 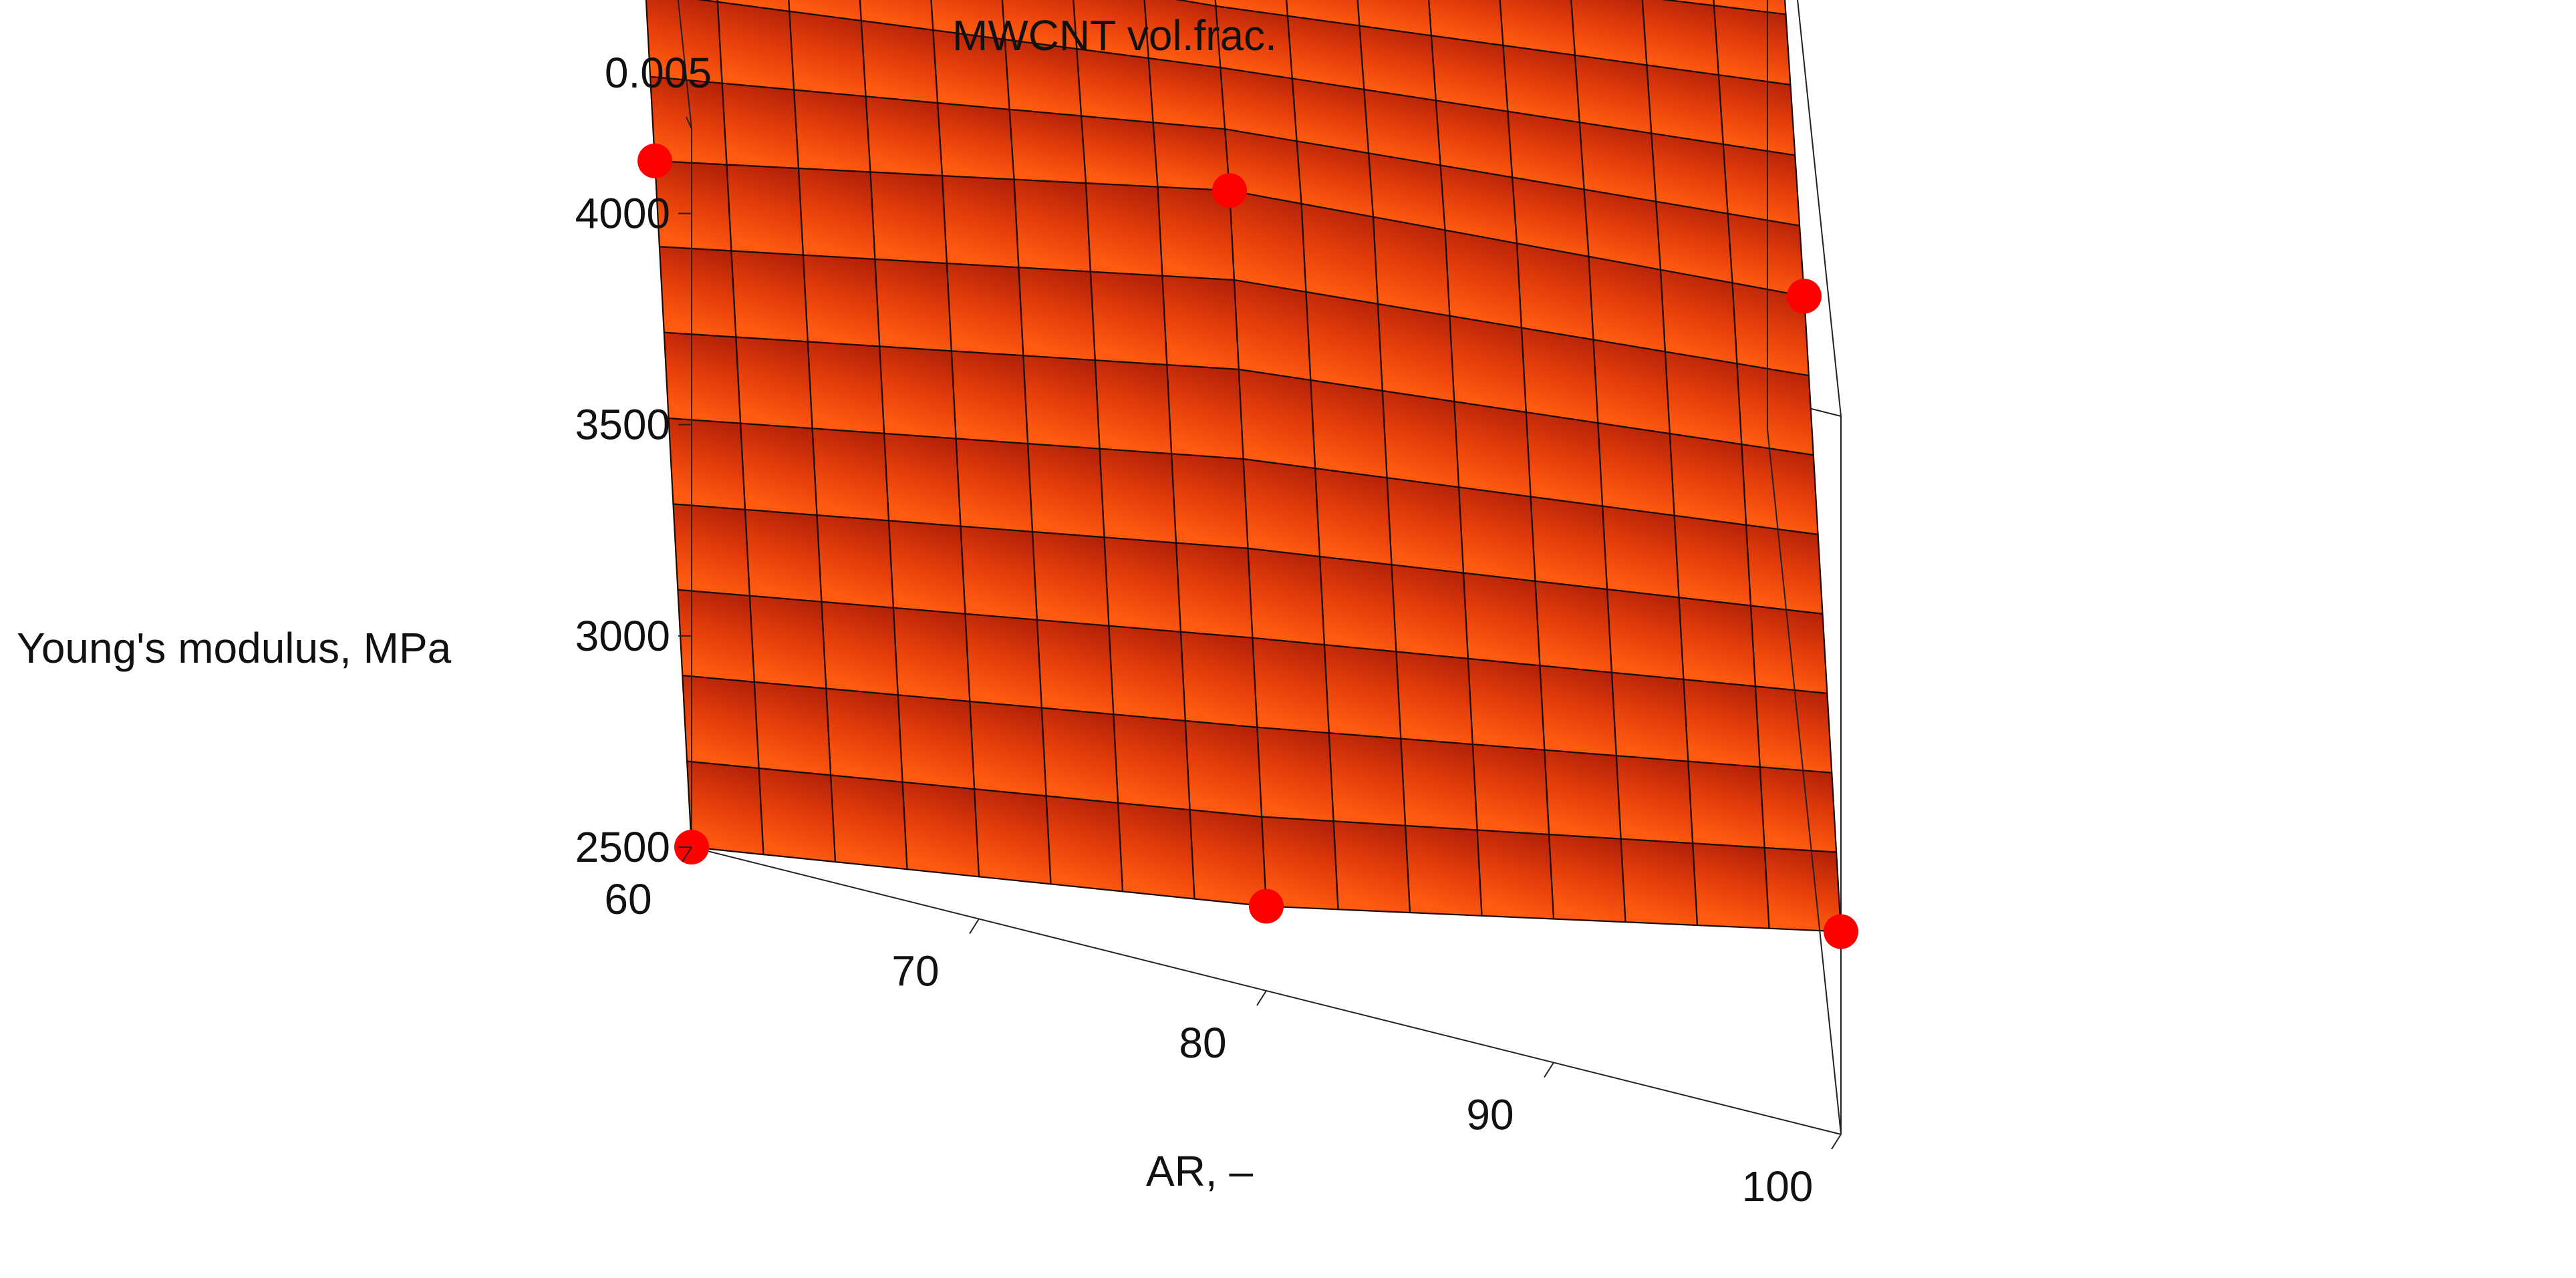 I want to click on z-tick-label: 4000, so click(x=622, y=214).